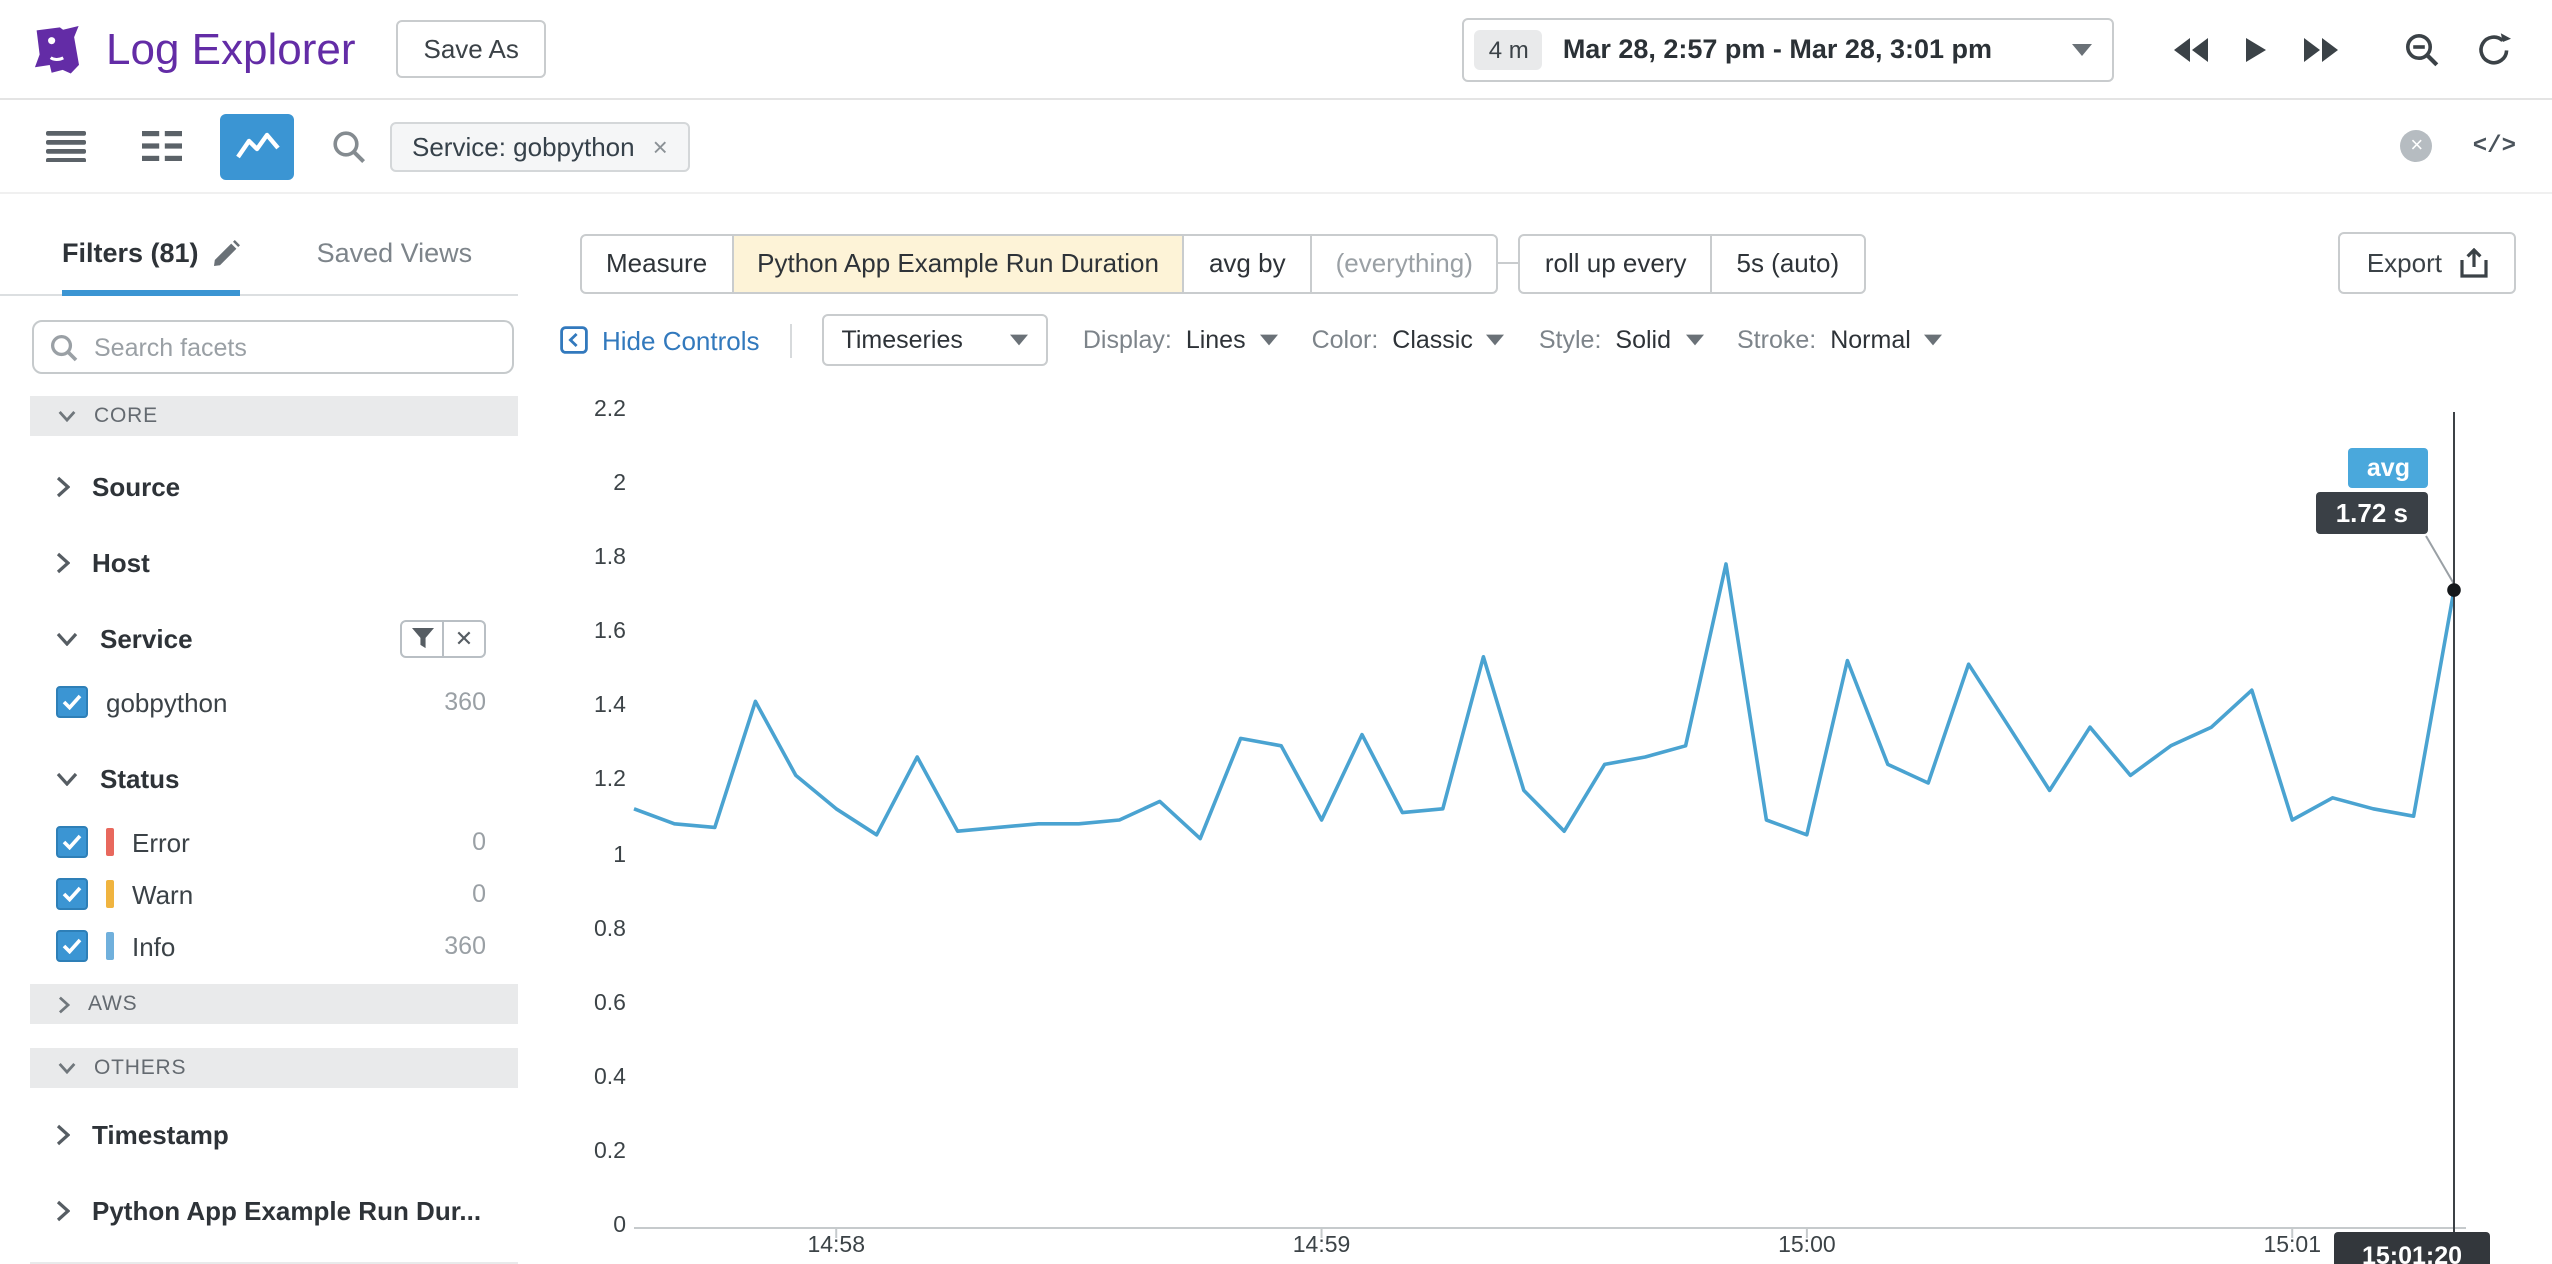 This screenshot has height=1264, width=2552. Describe the element at coordinates (1643, 340) in the screenshot. I see `style-value: Solid` at that location.